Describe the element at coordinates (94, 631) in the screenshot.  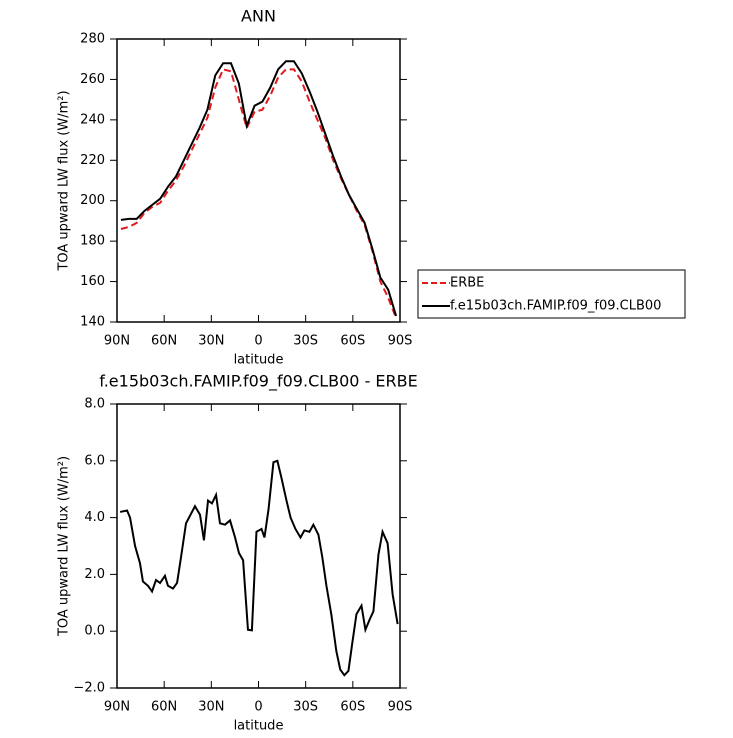
I see `y-tick-label: 0.0` at that location.